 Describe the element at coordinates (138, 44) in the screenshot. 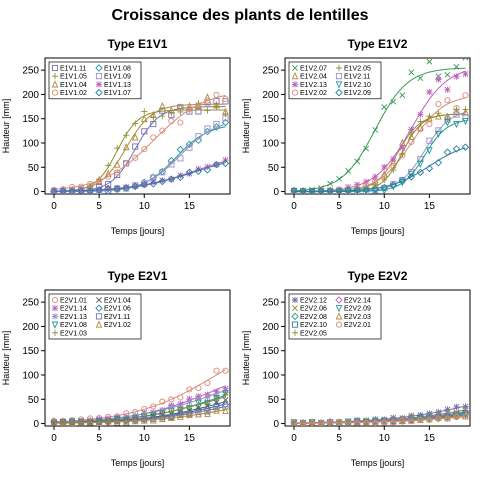

I see `panel-title: Type E1V1` at that location.